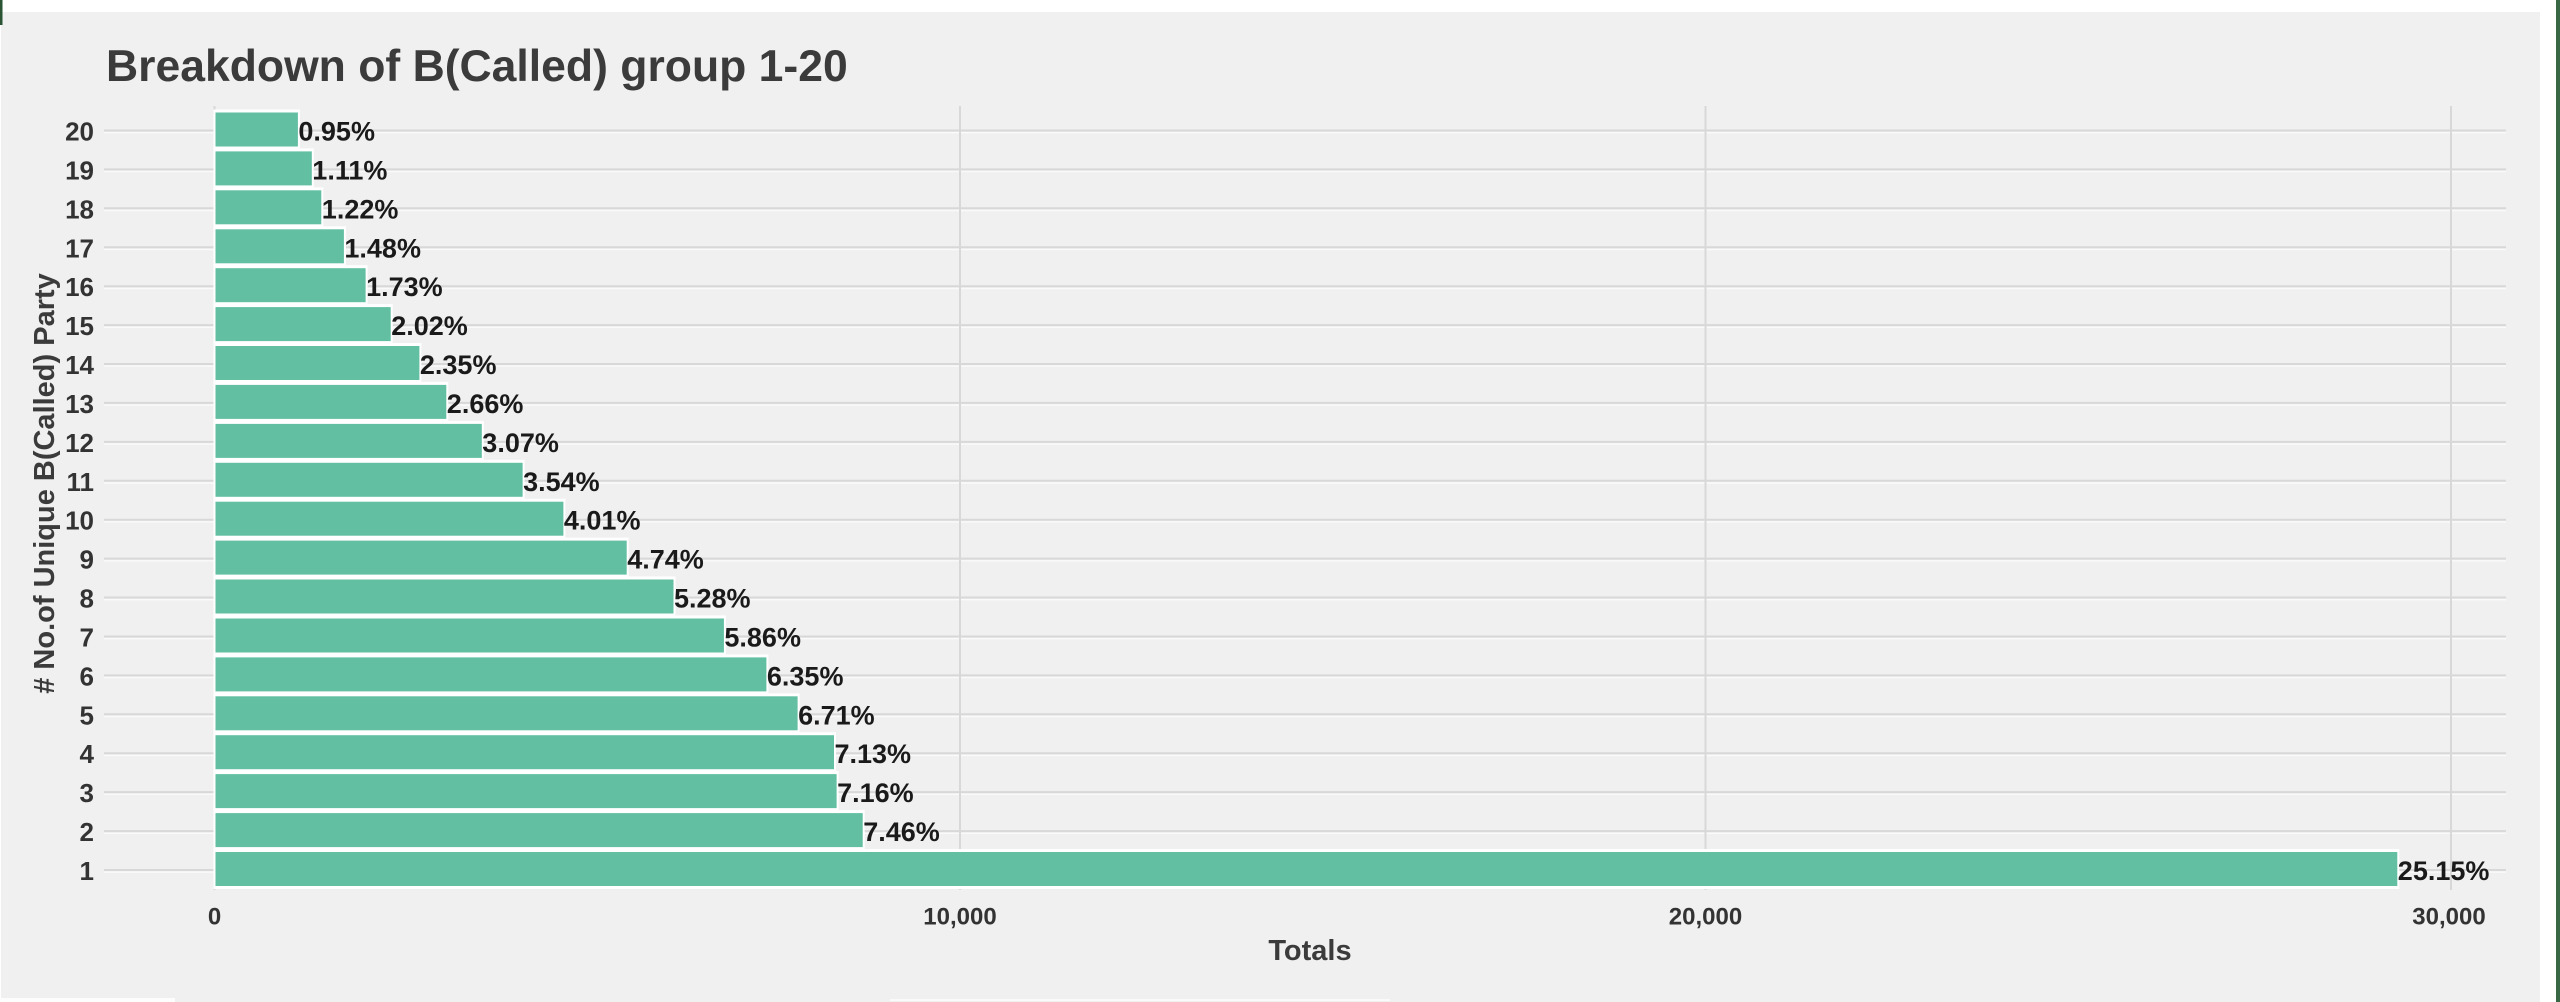 This screenshot has height=1002, width=2560. Describe the element at coordinates (87, 832) in the screenshot. I see `svg-text: 2` at that location.